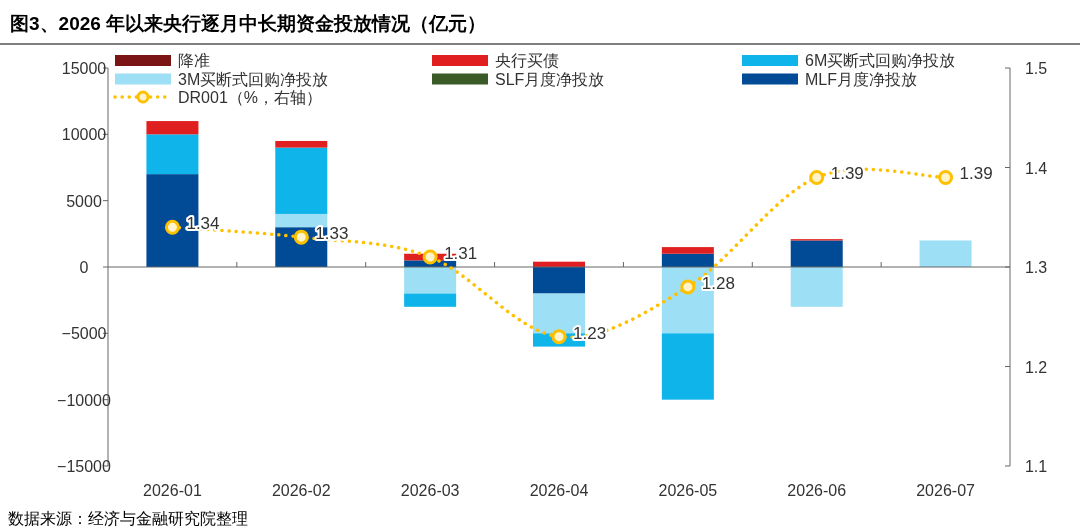  I want to click on chart-title: 图3、2026 年以来央行逐月中长期资金投放情况（亿元）, so click(248, 23).